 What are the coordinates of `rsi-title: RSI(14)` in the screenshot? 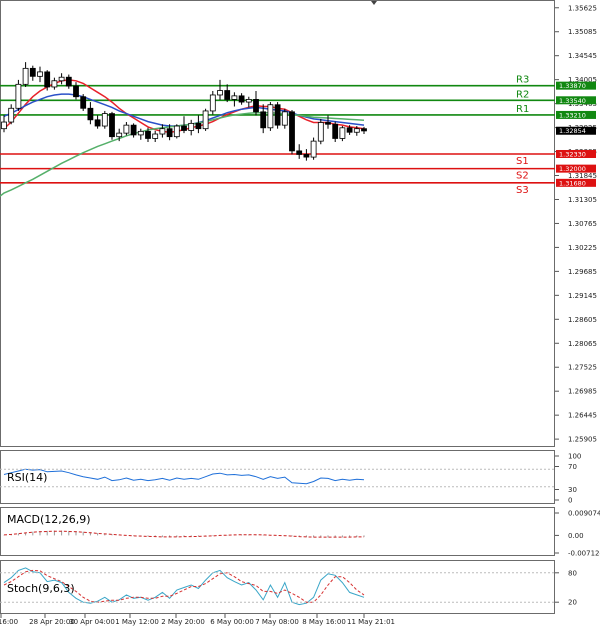 It's located at (27, 477).